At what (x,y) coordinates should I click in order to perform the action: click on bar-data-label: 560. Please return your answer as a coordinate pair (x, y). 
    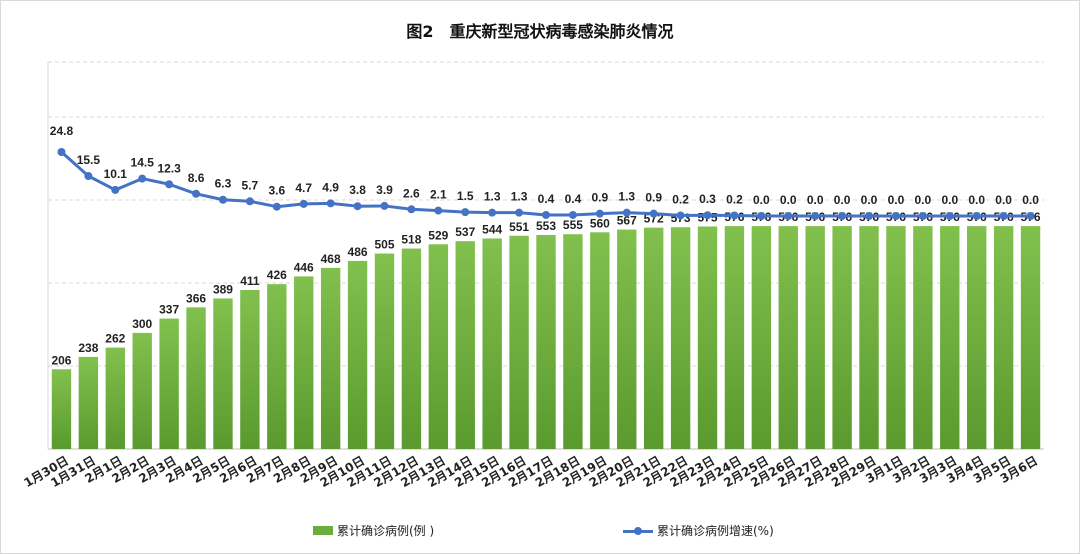
    Looking at the image, I should click on (600, 223).